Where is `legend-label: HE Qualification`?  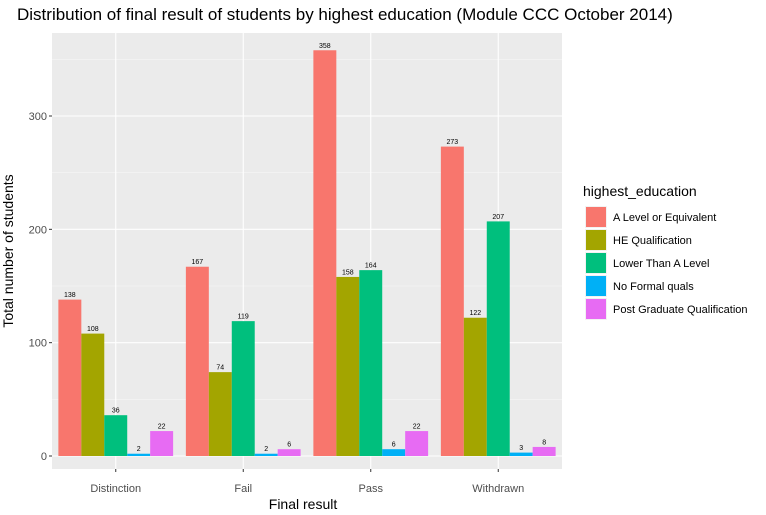 legend-label: HE Qualification is located at coordinates (652, 241).